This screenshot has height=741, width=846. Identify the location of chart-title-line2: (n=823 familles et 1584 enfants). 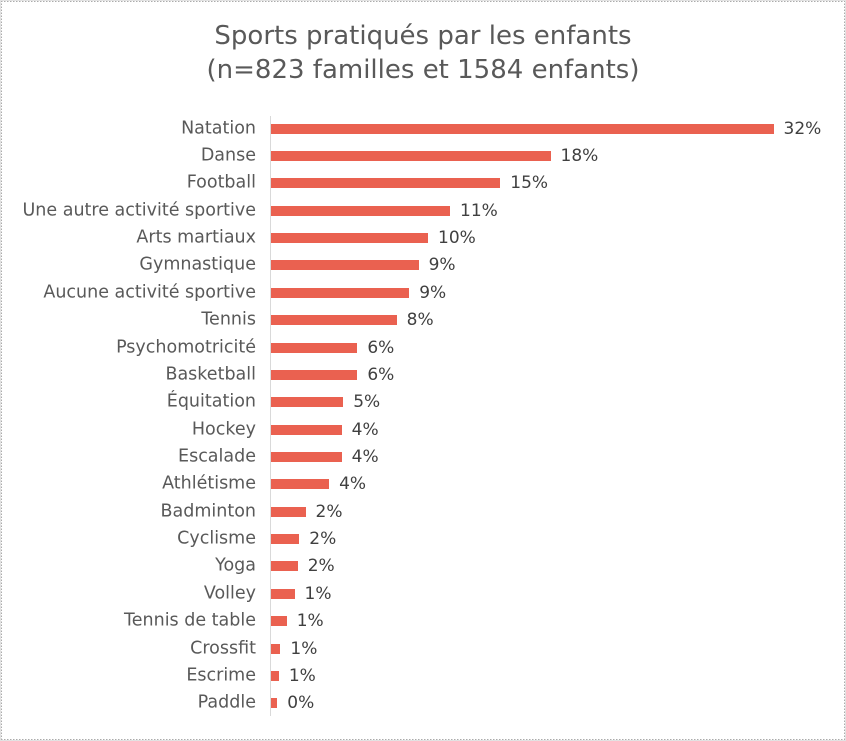
(423, 70).